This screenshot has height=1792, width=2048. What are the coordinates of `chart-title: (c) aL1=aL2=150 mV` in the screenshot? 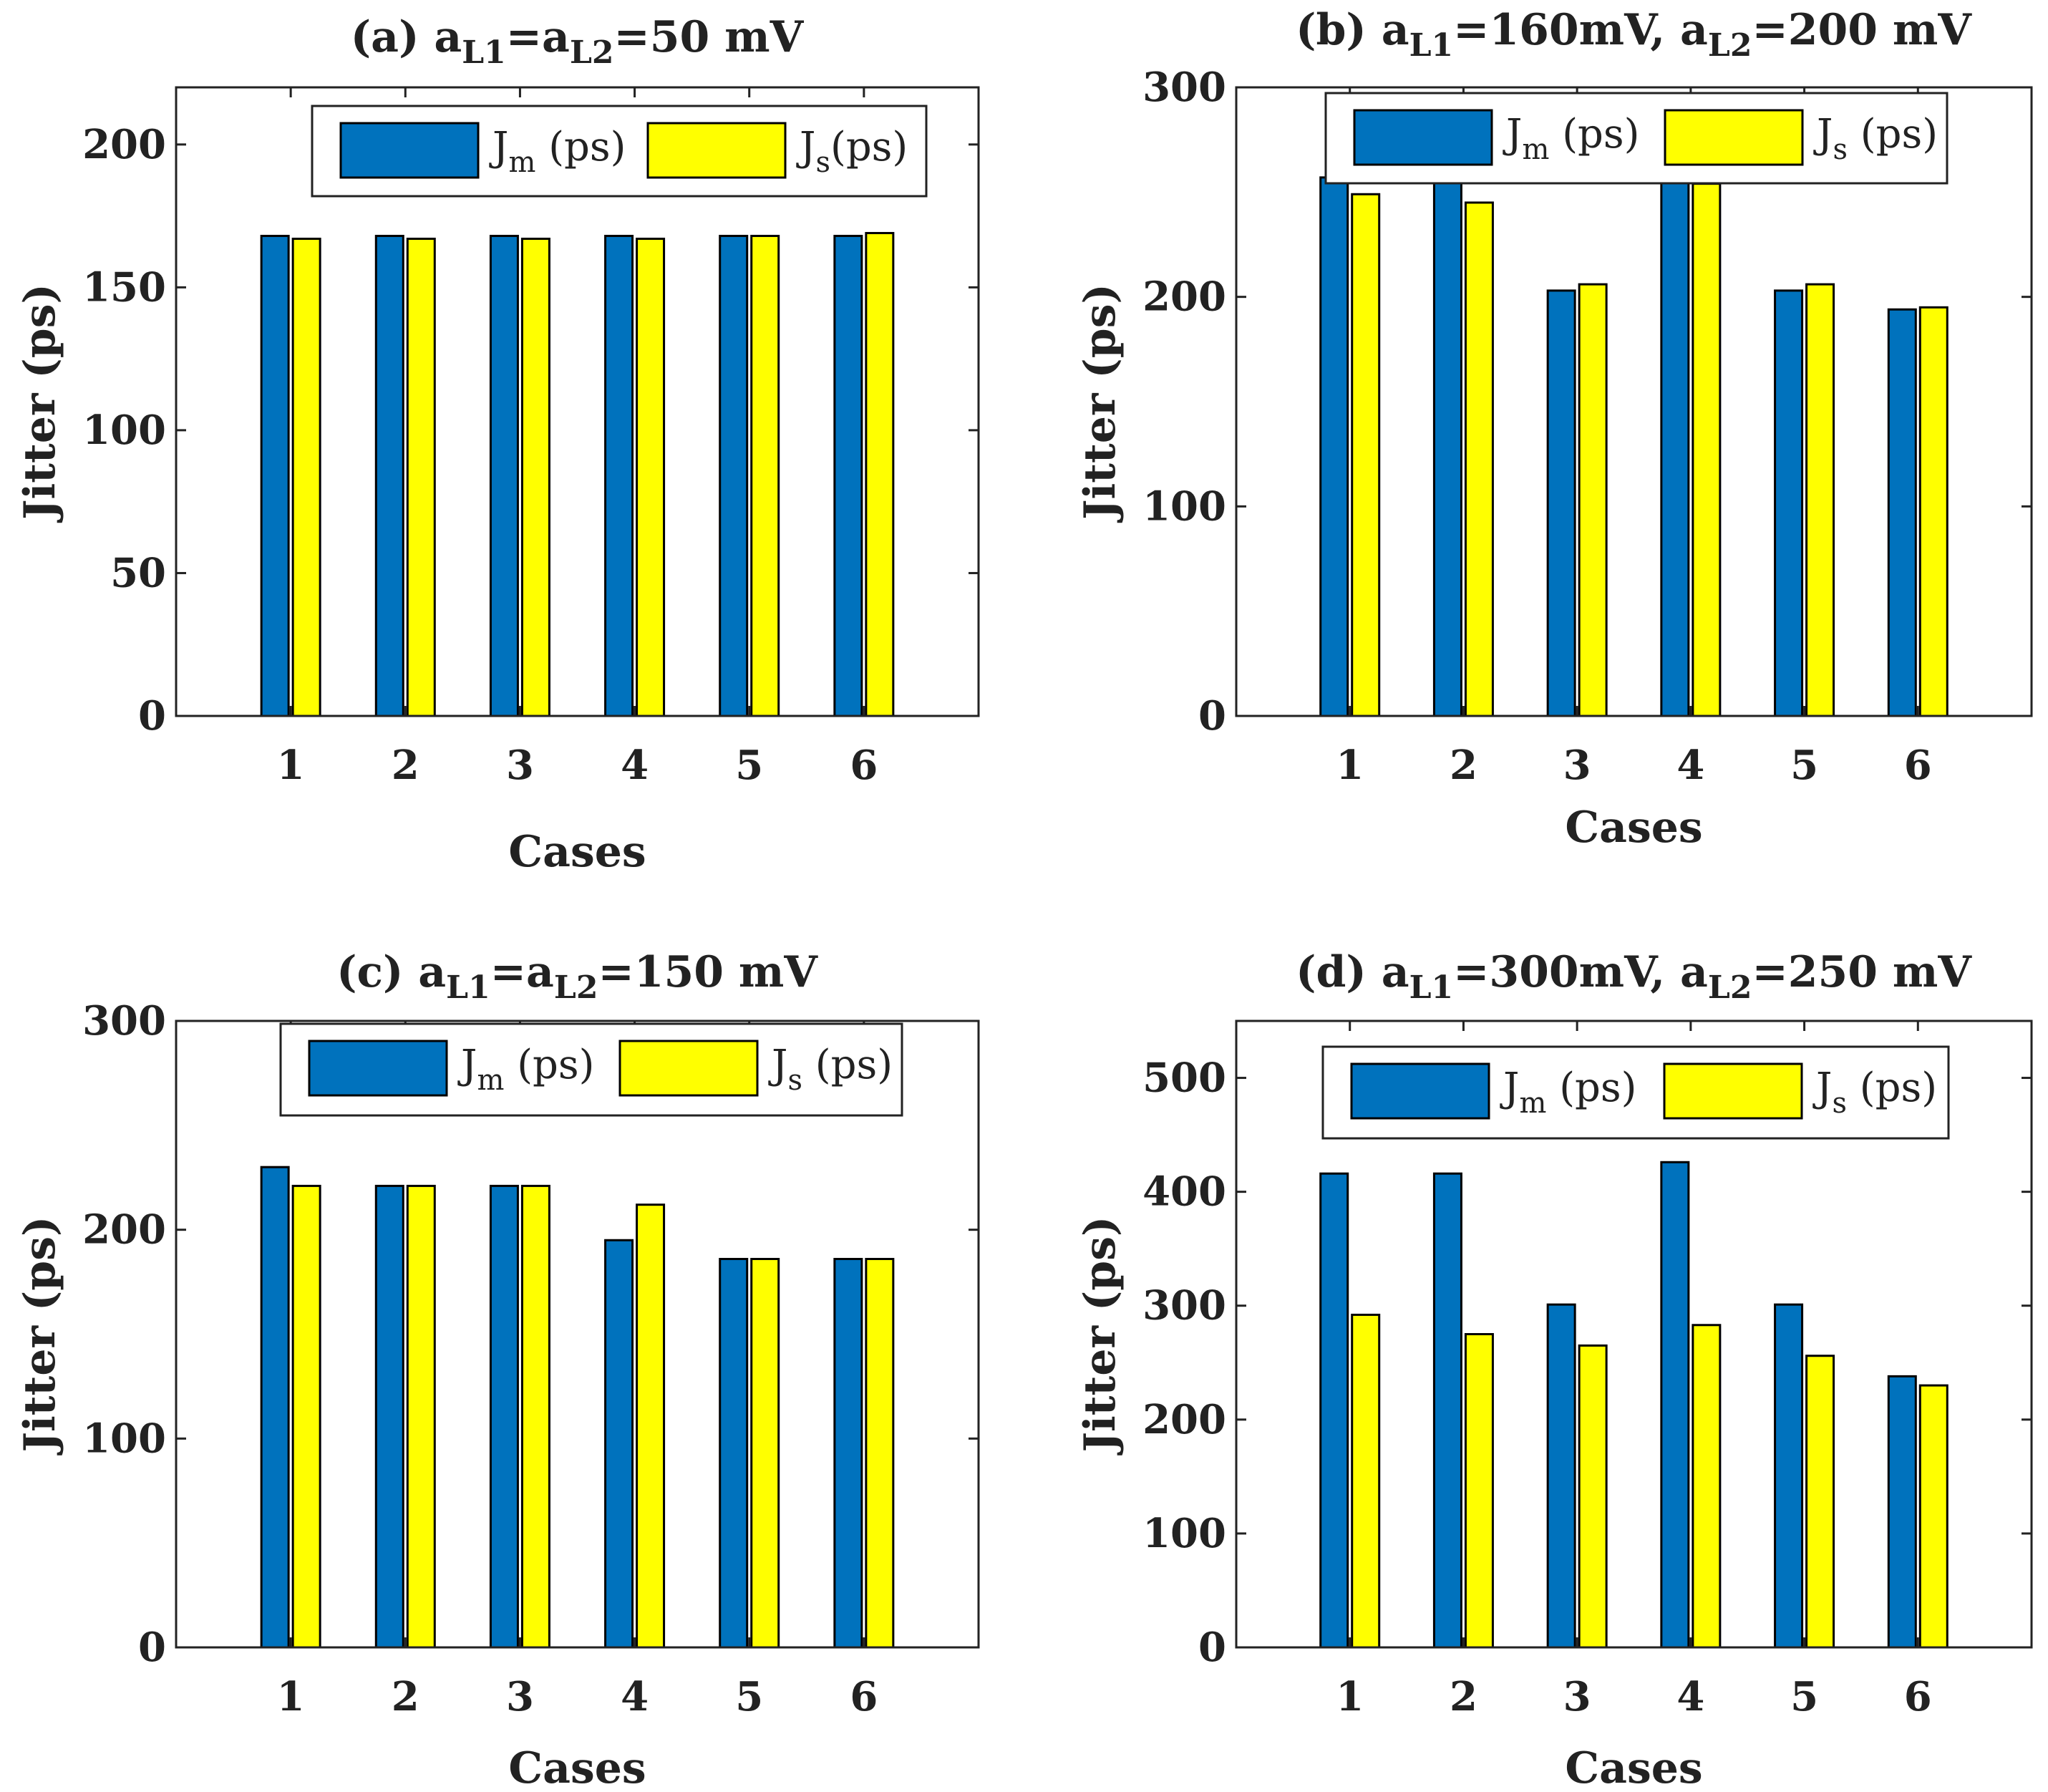 It's located at (577, 976).